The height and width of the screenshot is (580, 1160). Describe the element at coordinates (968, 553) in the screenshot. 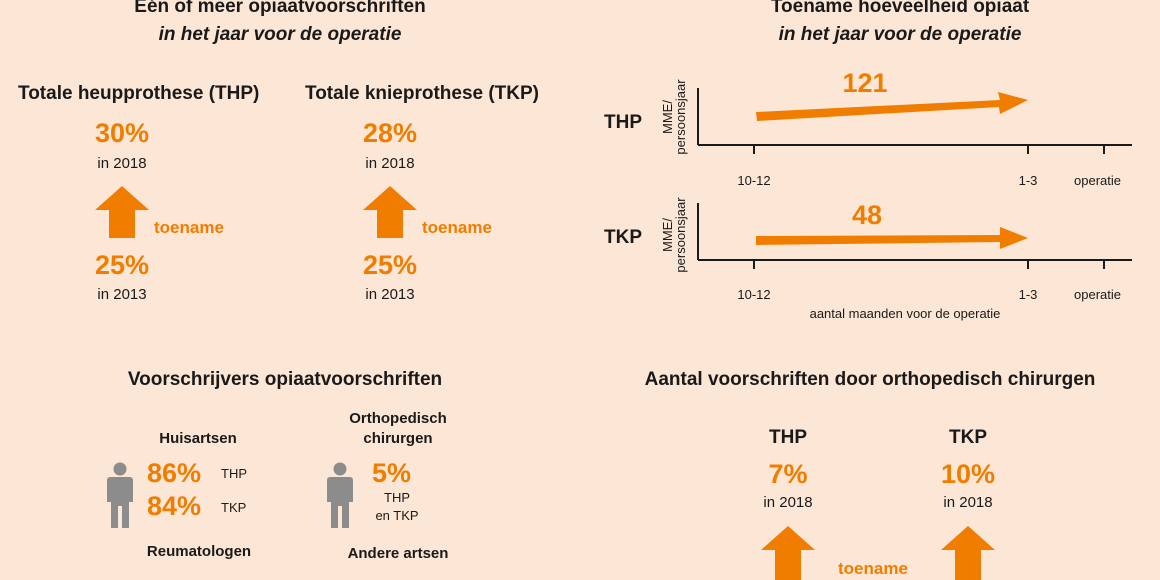

I see `ortho-tkp-increase-arrow-icon` at that location.